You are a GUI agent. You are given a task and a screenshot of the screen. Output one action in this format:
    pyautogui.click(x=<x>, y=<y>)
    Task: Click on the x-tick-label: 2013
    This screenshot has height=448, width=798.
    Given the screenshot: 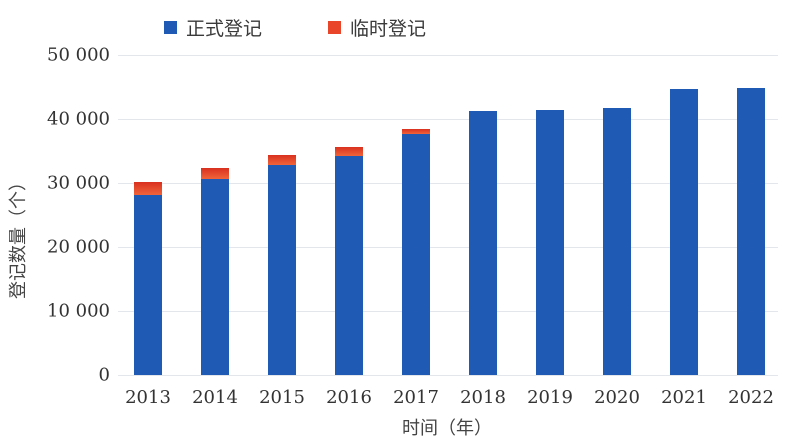 What is the action you would take?
    pyautogui.click(x=148, y=397)
    